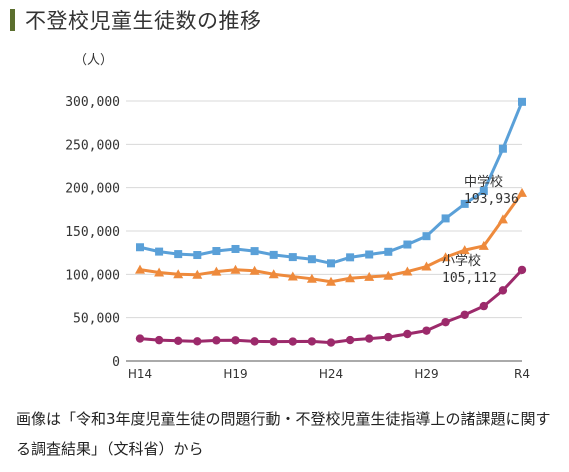  What do you see at coordinates (140, 374) in the screenshot?
I see `x-tick-label: H14` at bounding box center [140, 374].